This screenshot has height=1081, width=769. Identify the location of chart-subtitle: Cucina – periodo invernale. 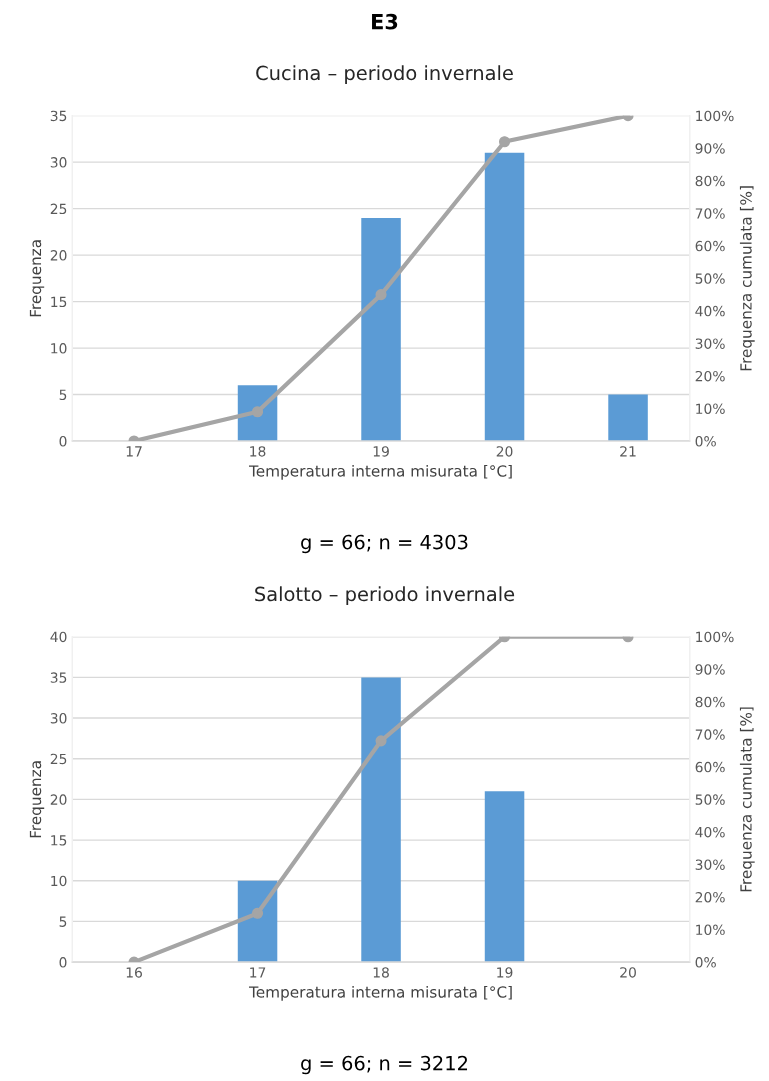
(384, 75).